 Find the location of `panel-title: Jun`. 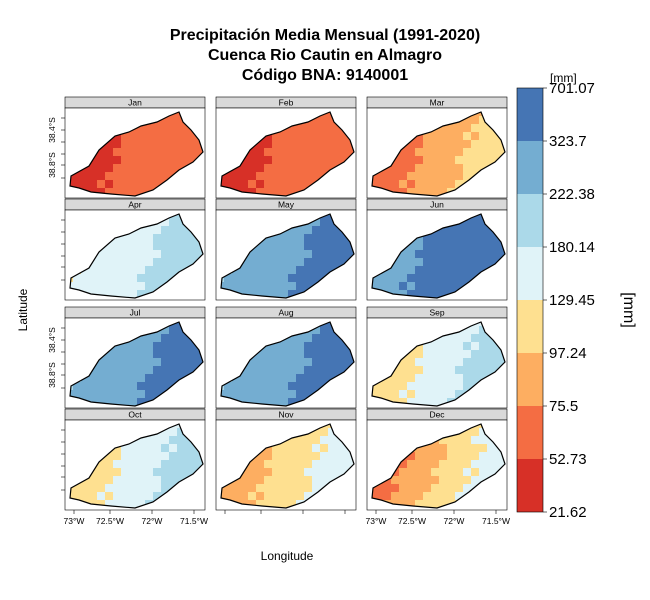

panel-title: Jun is located at coordinates (437, 205).